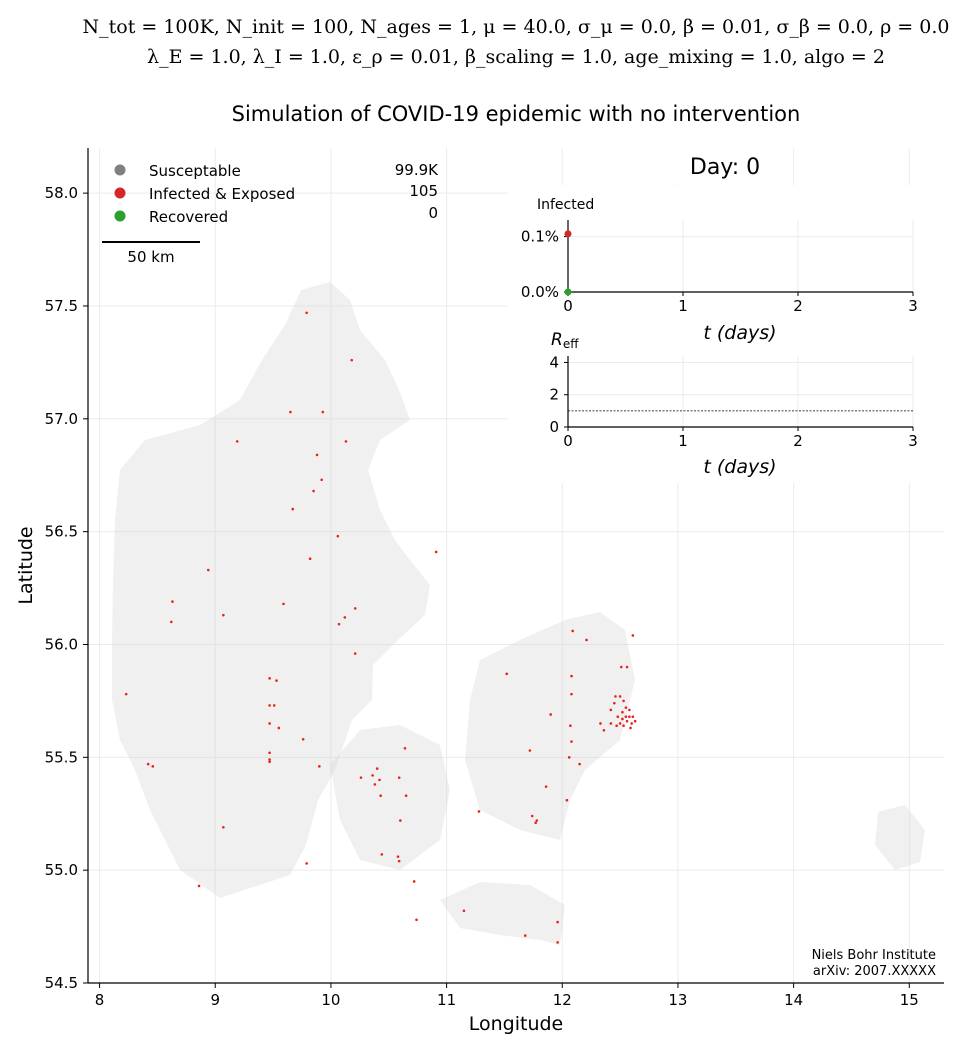 The height and width of the screenshot is (1048, 958). I want to click on map-y-tick-label: 56.5, so click(61, 532).